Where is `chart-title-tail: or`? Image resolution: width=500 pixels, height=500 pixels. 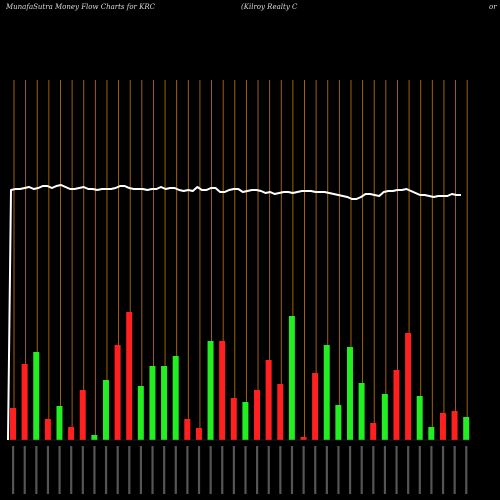
chart-title-tail: or is located at coordinates (493, 7).